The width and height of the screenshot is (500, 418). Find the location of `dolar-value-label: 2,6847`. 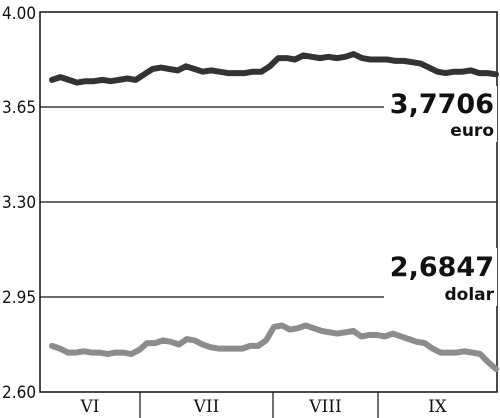

dolar-value-label: 2,6847 is located at coordinates (442, 267).